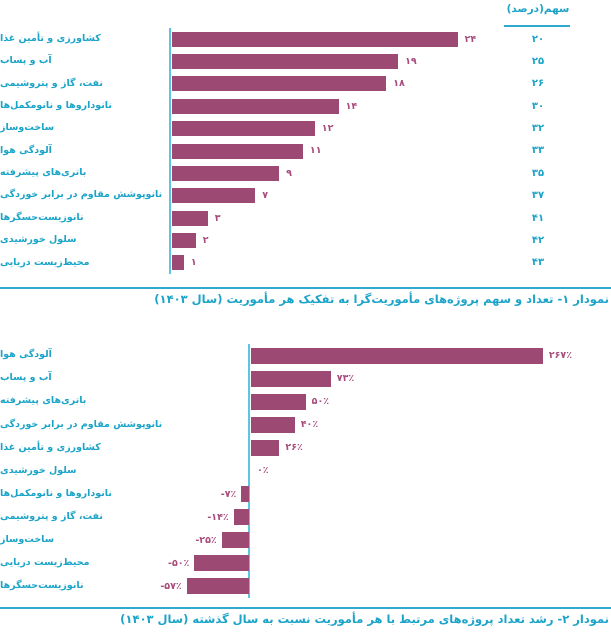 The height and width of the screenshot is (637, 611). I want to click on value-label: ۲, so click(205, 240).